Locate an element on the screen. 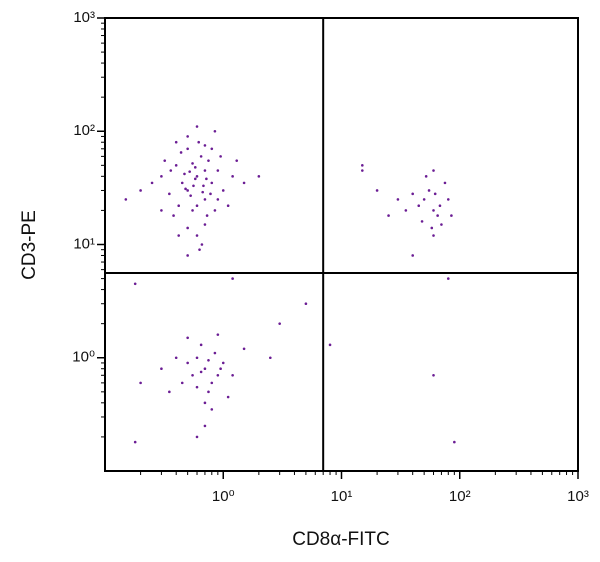  x-tick-label: 10² is located at coordinates (460, 496).